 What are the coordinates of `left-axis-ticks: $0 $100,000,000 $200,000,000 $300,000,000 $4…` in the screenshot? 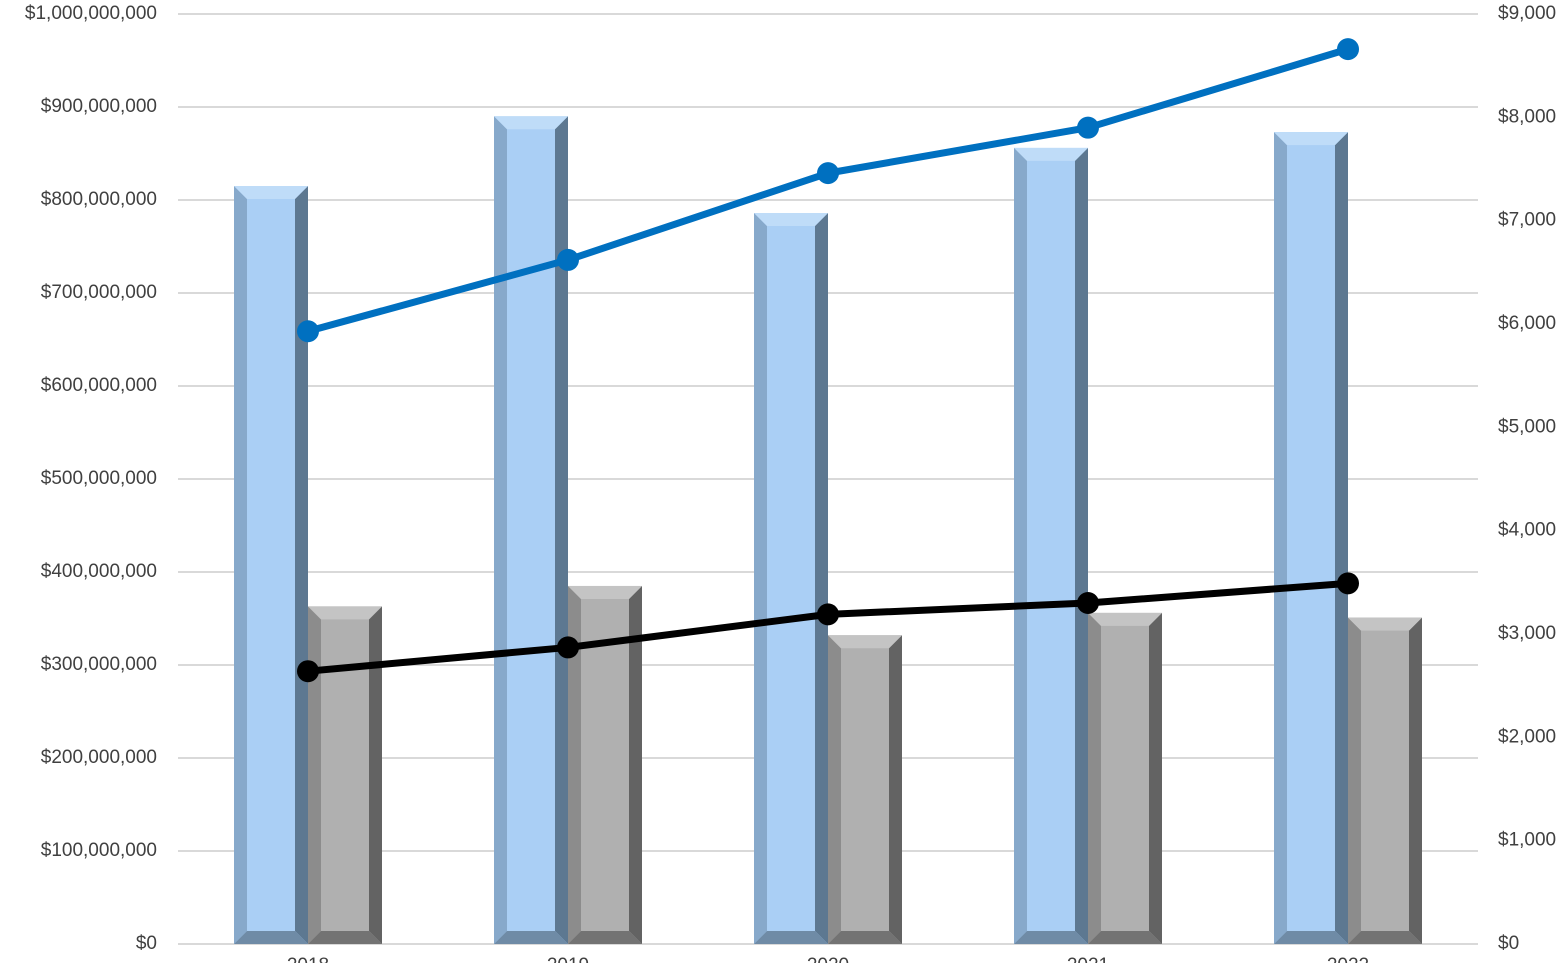 It's located at (91, 478).